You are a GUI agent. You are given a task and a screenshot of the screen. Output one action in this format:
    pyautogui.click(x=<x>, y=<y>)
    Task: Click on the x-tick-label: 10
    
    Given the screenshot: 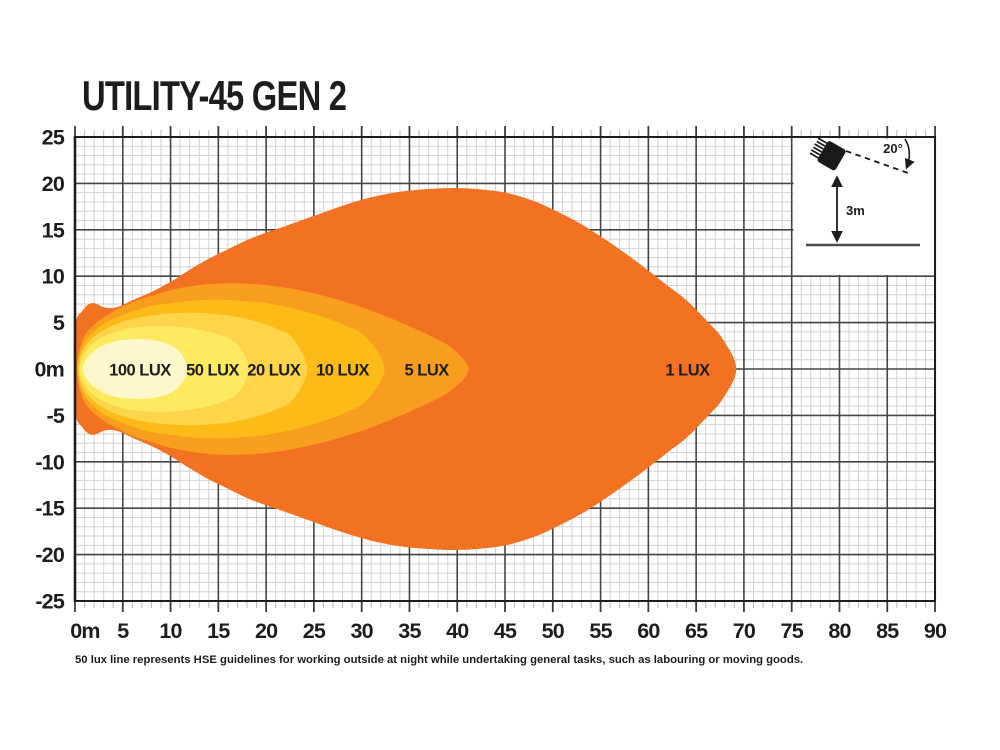 What is the action you would take?
    pyautogui.click(x=170, y=631)
    